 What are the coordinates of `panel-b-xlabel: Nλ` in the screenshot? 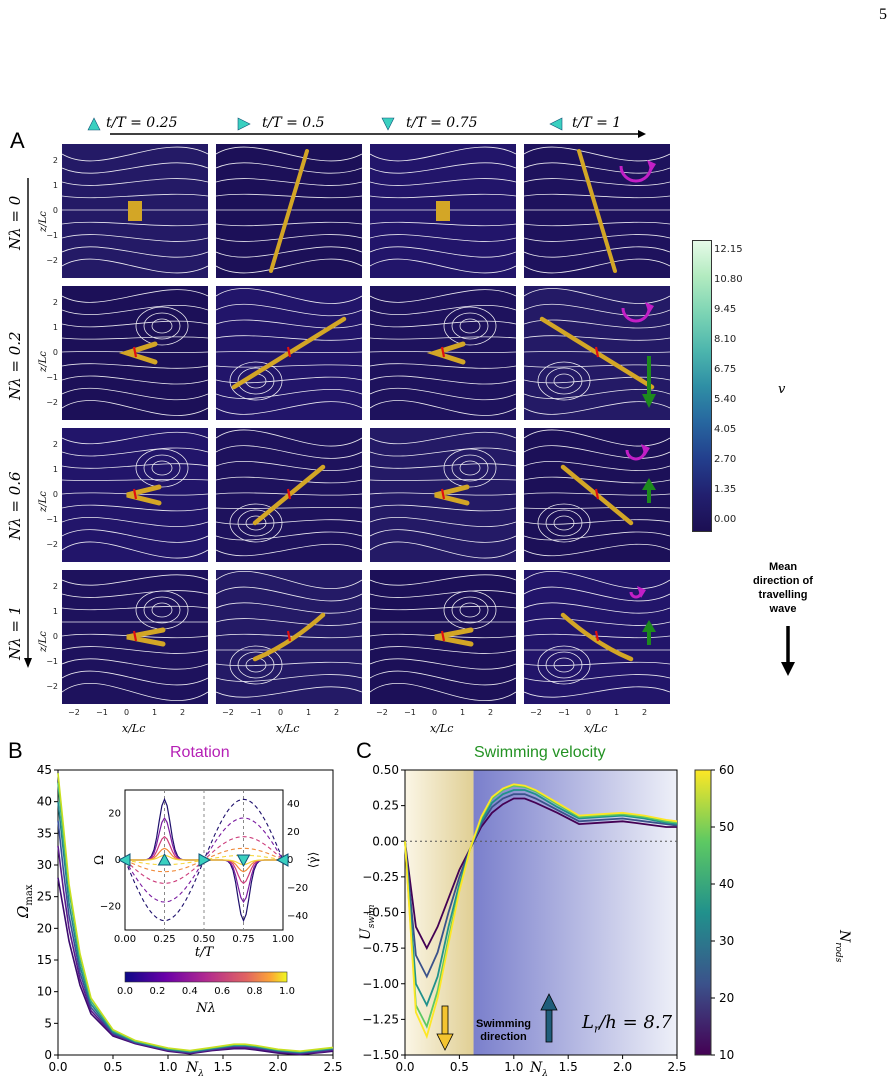 It's located at (195, 1069).